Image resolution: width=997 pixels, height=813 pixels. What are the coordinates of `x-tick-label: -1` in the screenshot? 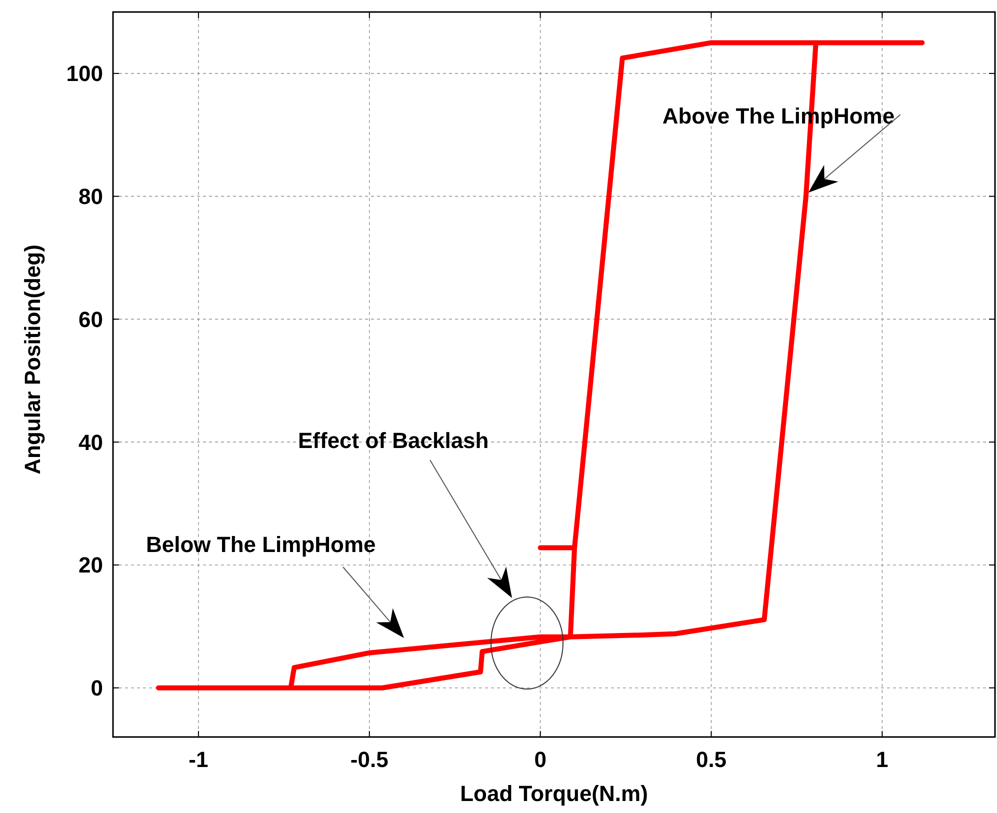 It's located at (198, 759).